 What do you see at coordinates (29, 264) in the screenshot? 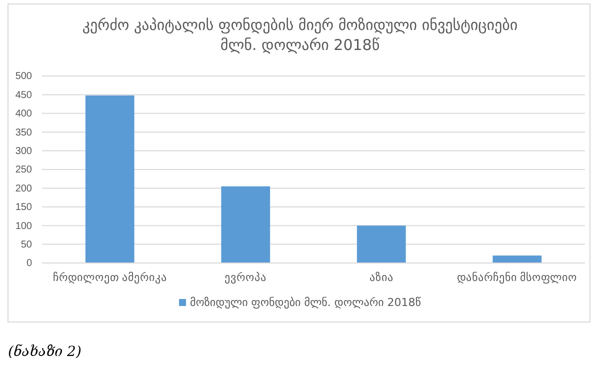
I see `y-tick-label: 0` at bounding box center [29, 264].